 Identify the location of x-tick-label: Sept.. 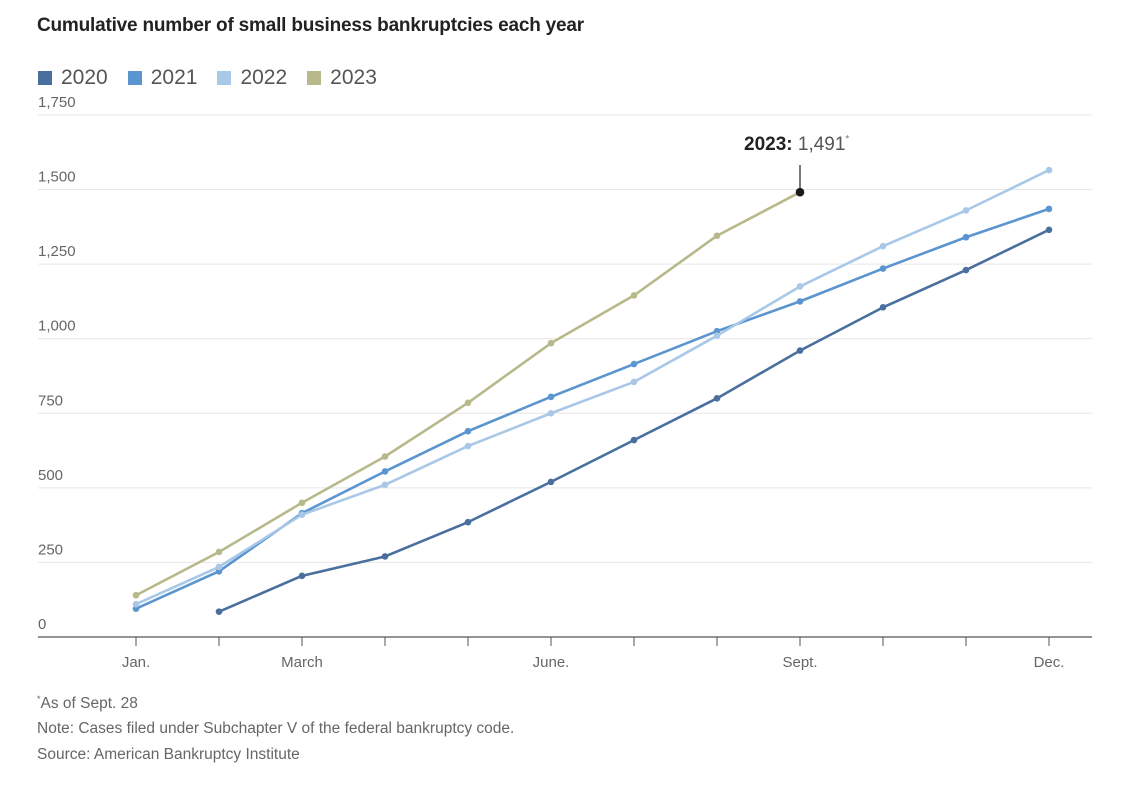
(799, 662).